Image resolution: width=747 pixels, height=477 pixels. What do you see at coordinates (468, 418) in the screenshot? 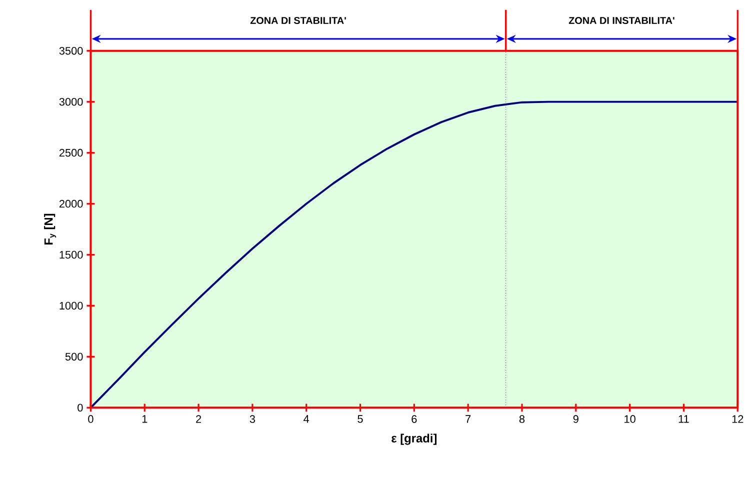
I see `x-tick-label: 7` at bounding box center [468, 418].